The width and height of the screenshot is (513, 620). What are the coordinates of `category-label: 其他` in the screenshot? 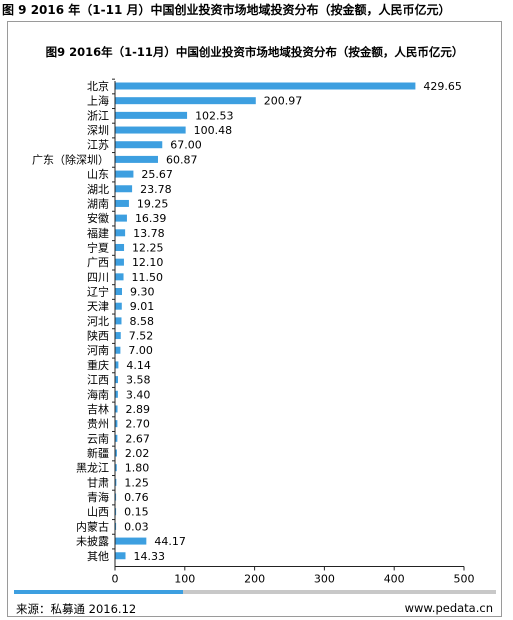 It's located at (98, 556).